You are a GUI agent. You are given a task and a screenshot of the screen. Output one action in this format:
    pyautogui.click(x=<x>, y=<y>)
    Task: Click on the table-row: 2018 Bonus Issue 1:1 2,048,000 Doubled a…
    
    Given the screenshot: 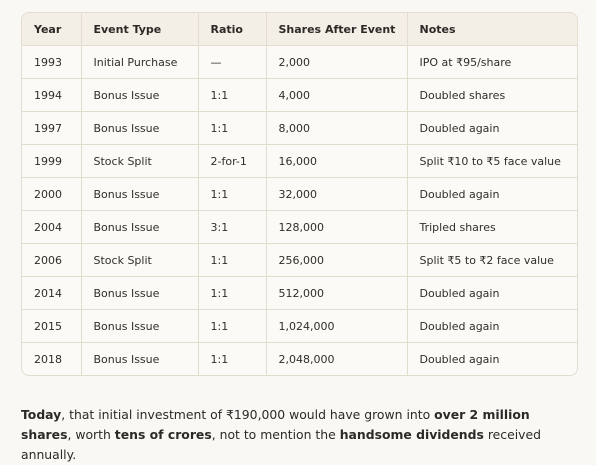 What is the action you would take?
    pyautogui.click(x=299, y=358)
    